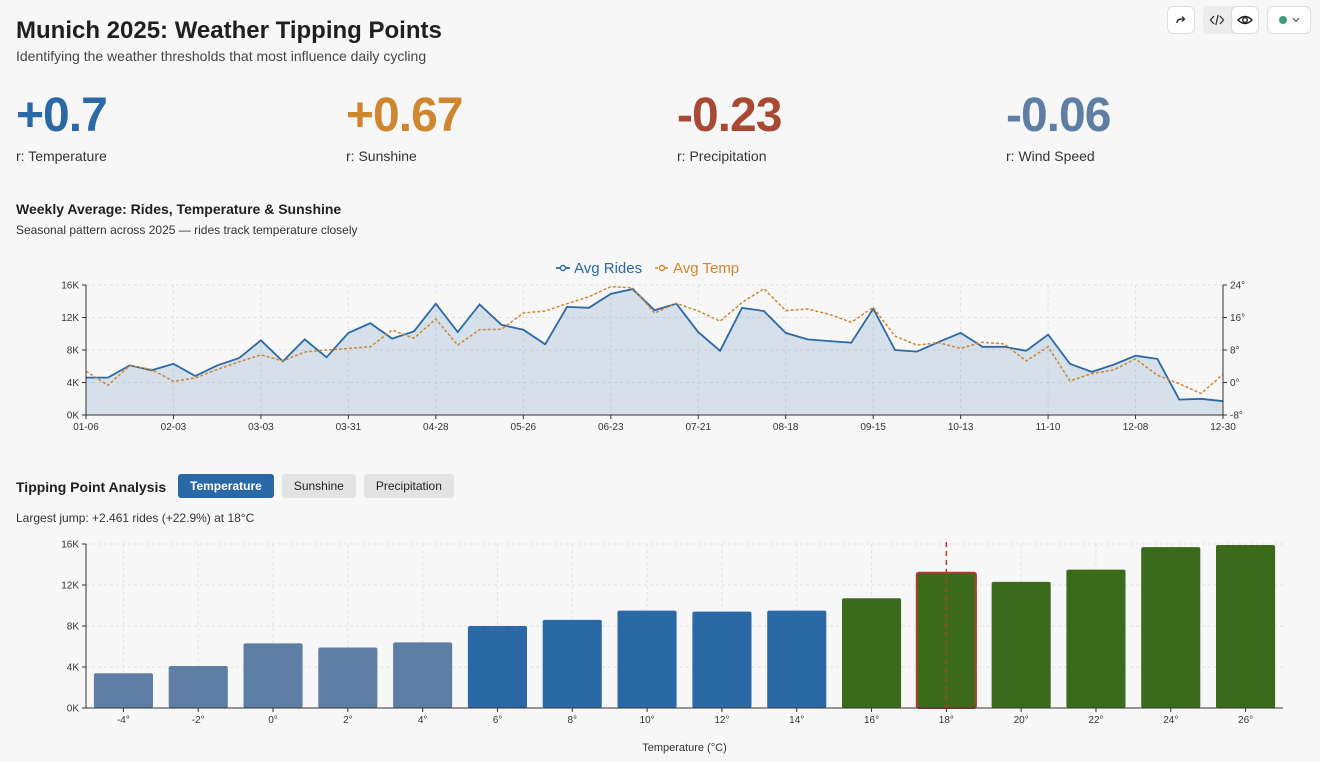  I want to click on status-select, so click(1289, 20).